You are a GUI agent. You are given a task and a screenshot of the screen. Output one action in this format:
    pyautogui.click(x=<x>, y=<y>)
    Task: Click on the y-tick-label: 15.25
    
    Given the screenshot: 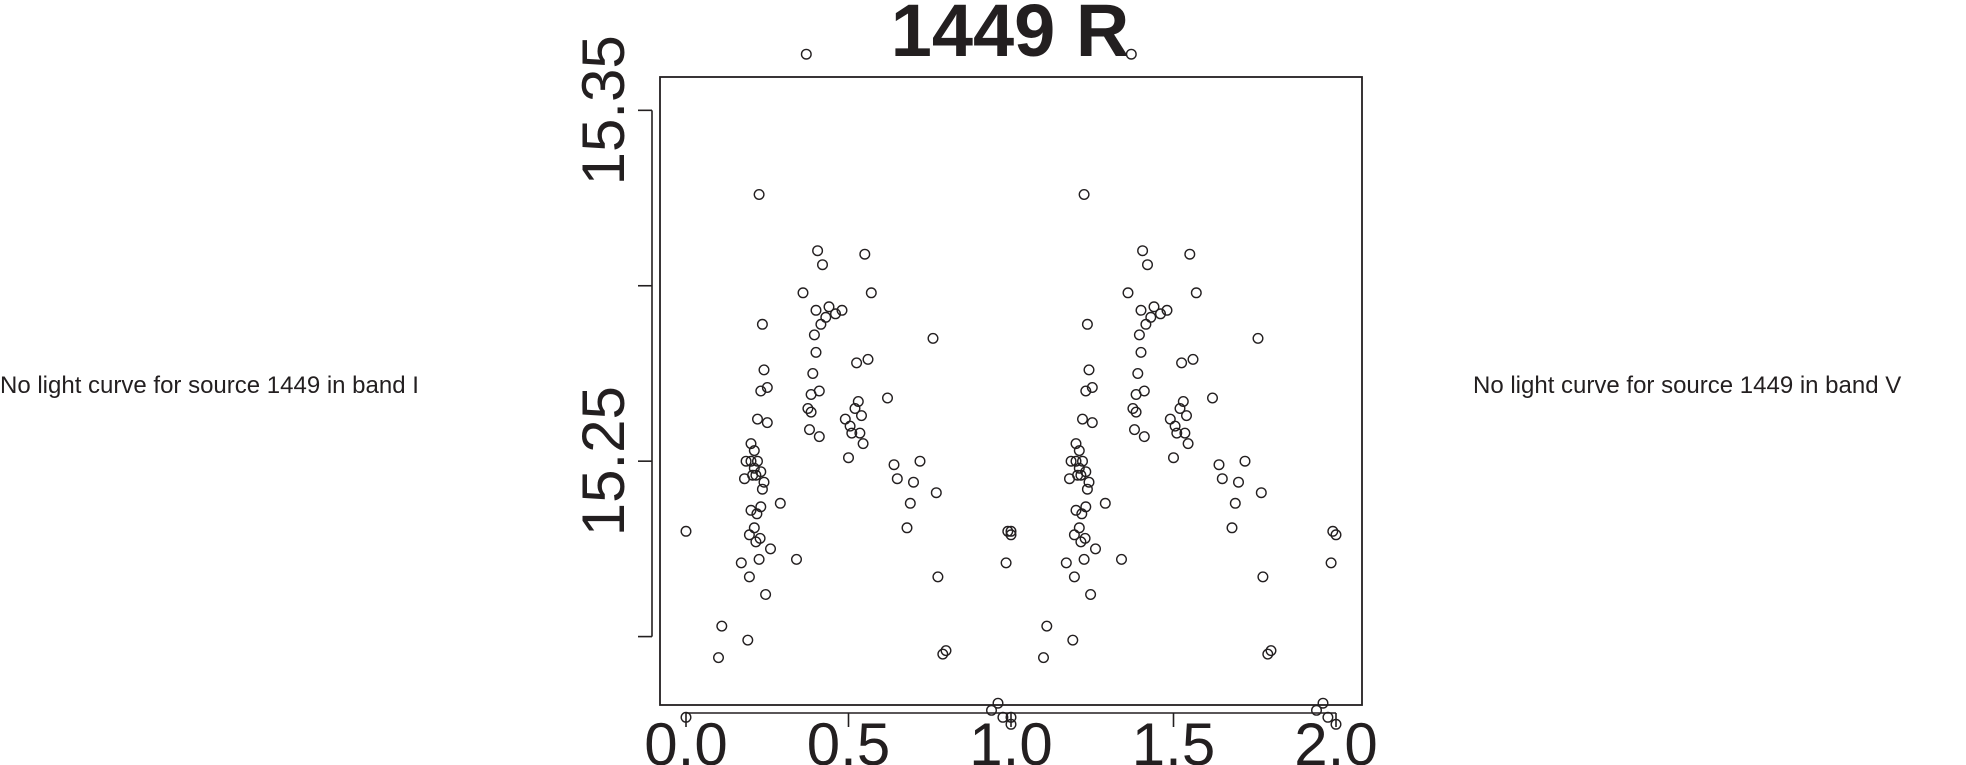 What is the action you would take?
    pyautogui.click(x=603, y=461)
    